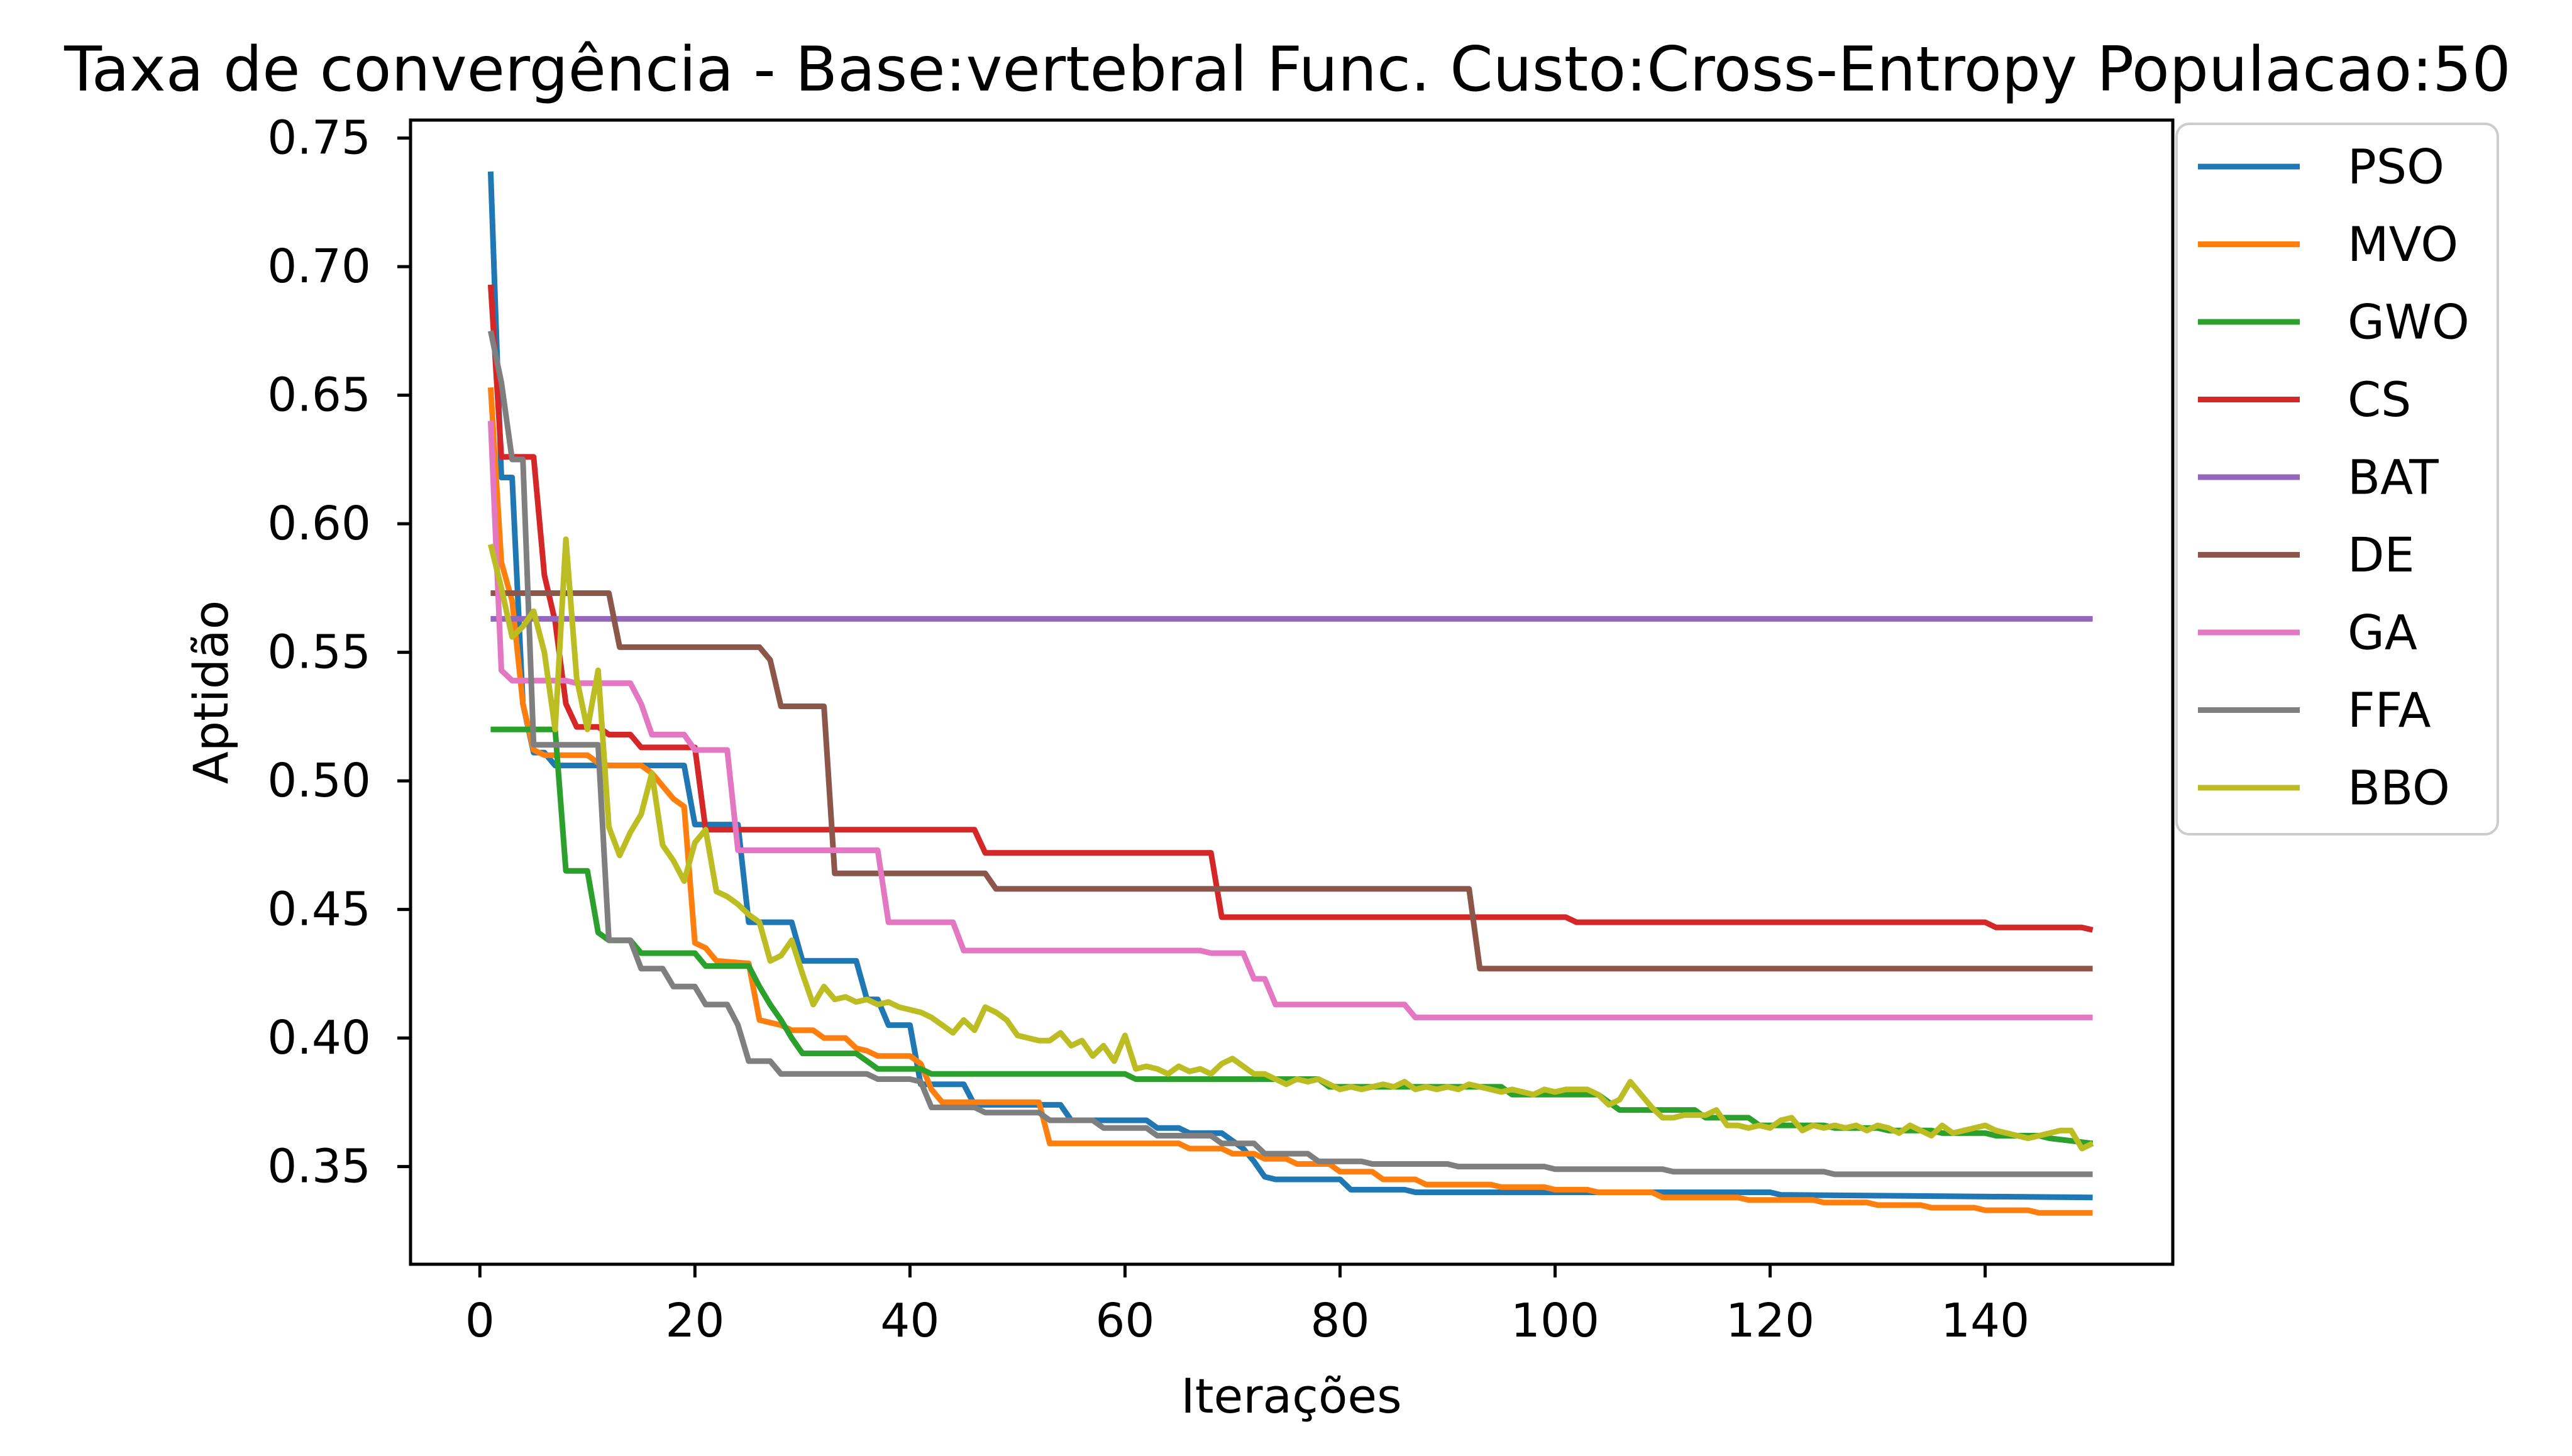 This screenshot has height=1456, width=2572. I want to click on legend-item-bat: BAT, so click(2318, 477).